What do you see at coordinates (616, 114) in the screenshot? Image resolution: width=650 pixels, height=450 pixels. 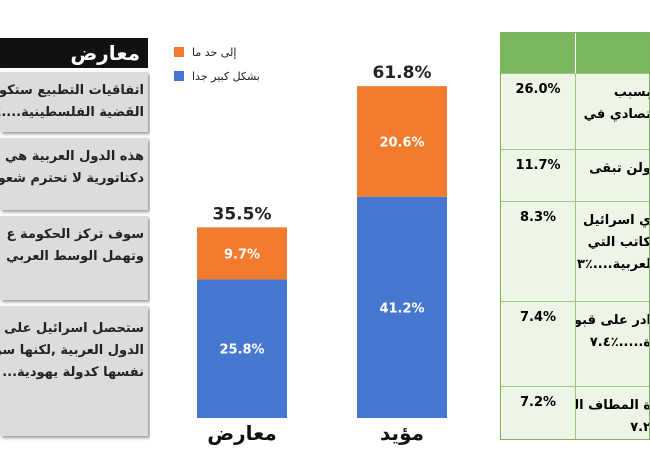 I see `cell-line: تصادي في` at bounding box center [616, 114].